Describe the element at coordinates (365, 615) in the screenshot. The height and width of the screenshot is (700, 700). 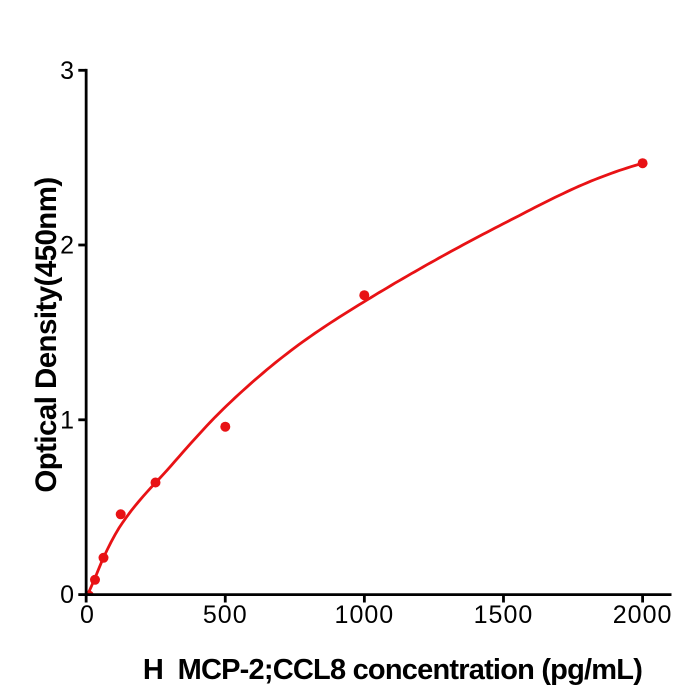
I see `svg-text: 1000` at that location.